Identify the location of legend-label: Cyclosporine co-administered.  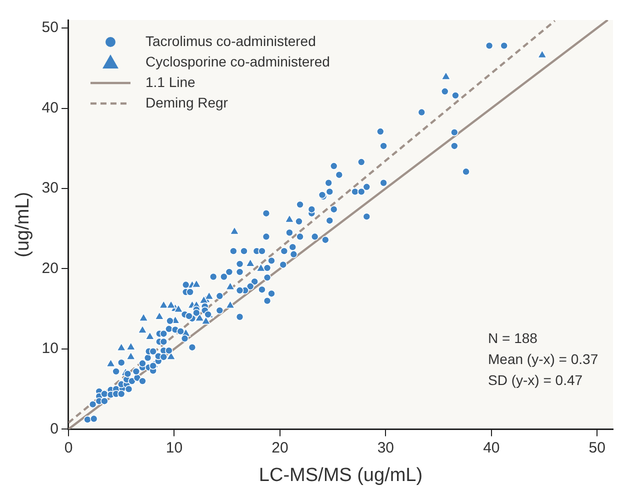
(237, 61).